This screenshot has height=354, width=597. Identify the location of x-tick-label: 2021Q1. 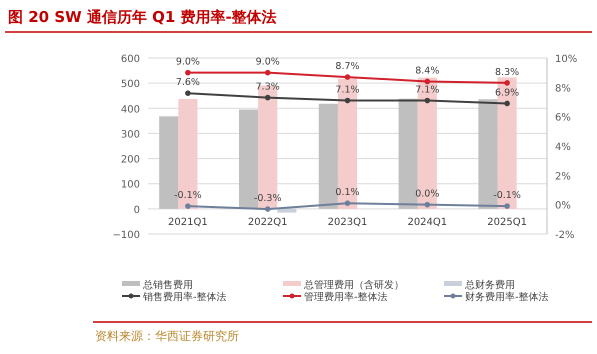
(188, 222).